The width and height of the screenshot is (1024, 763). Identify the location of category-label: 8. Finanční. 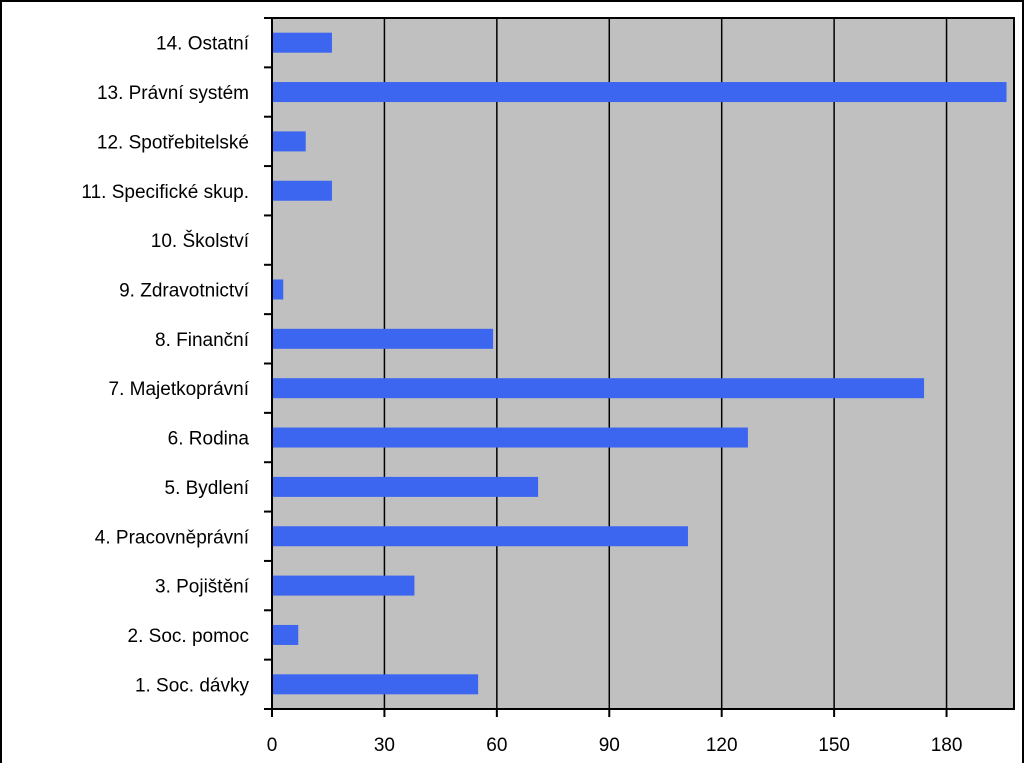
(202, 340).